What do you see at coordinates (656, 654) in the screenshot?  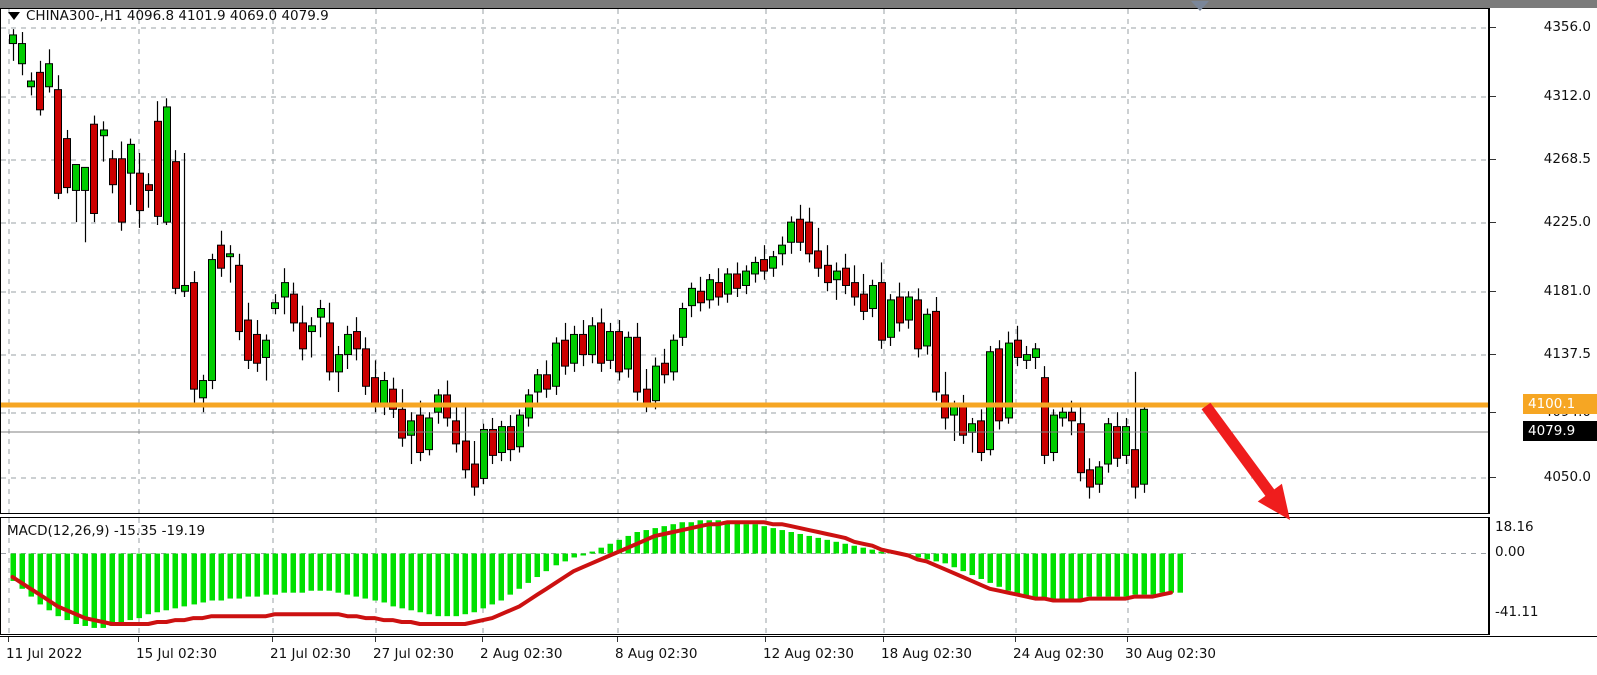 I see `time-axis-label: 8 Aug 02:30` at bounding box center [656, 654].